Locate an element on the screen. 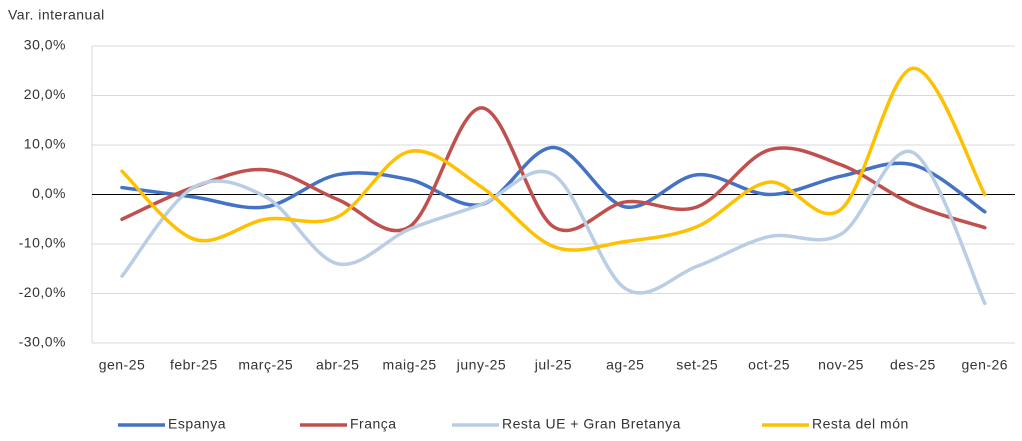 The height and width of the screenshot is (441, 1022). y-tick-label: 10,0% is located at coordinates (45, 144).